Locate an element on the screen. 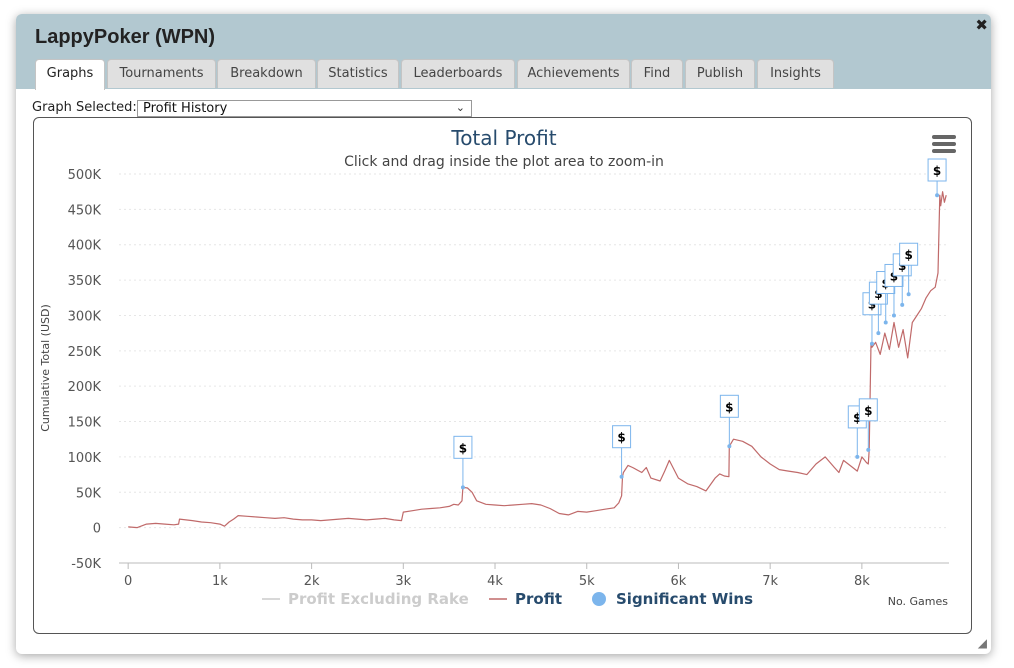 The height and width of the screenshot is (668, 1014). y-tick-label: 400K is located at coordinates (85, 246).